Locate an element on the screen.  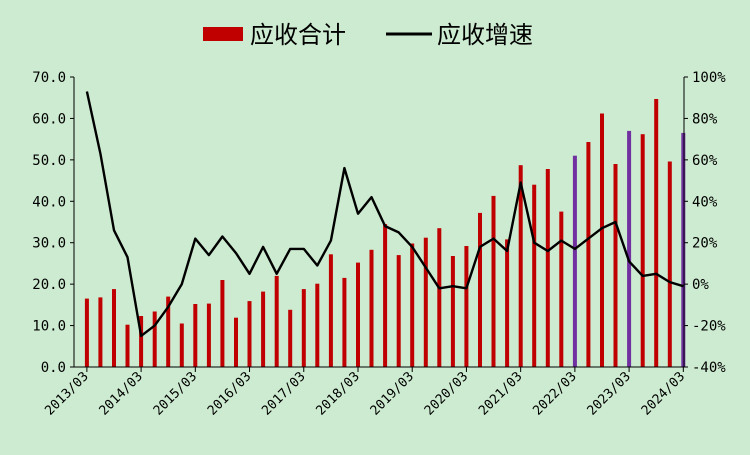
legend-label-receivables-total: 应收合计 is located at coordinates (298, 35).